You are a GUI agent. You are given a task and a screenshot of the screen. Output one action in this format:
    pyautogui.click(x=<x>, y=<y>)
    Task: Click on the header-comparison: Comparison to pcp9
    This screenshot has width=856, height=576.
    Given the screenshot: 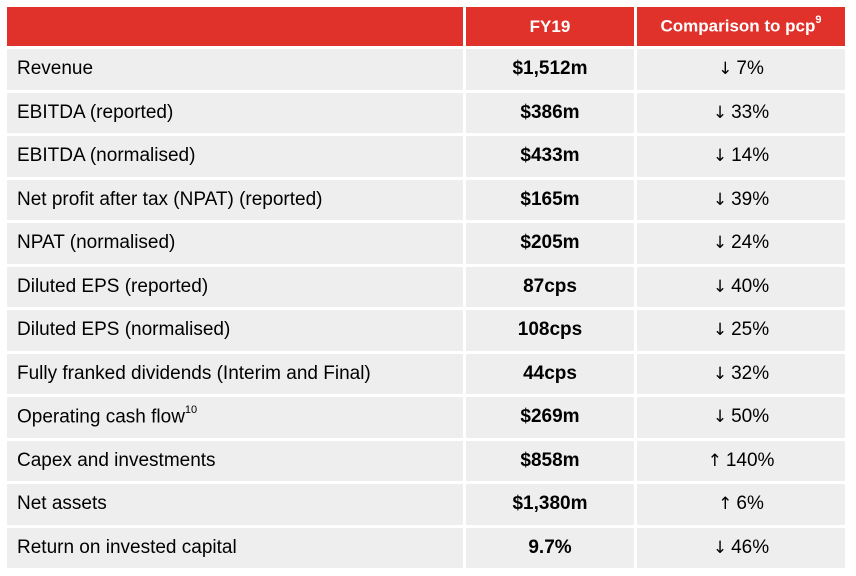 What is the action you would take?
    pyautogui.click(x=741, y=28)
    